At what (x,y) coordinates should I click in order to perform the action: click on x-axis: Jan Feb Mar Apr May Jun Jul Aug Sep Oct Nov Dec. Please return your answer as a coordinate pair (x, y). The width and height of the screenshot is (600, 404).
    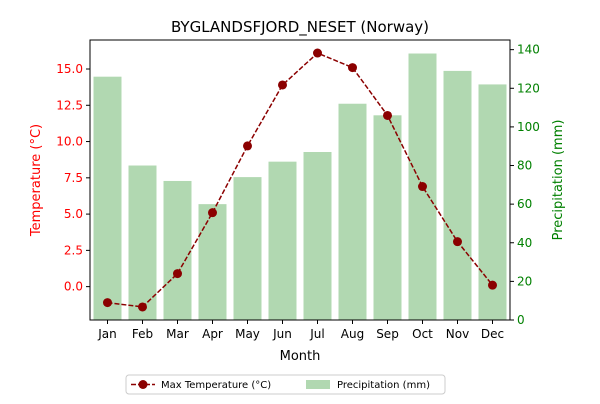
    Looking at the image, I should click on (300, 330).